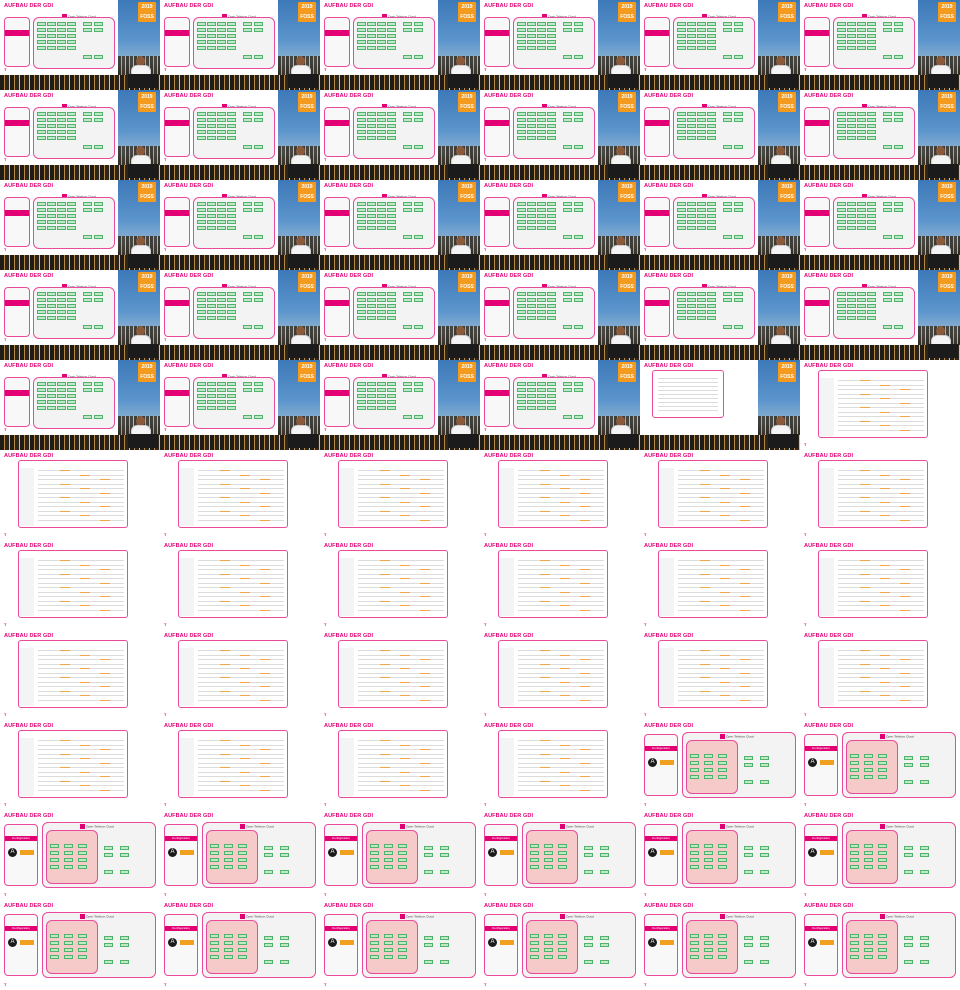 The width and height of the screenshot is (960, 990). What do you see at coordinates (80, 585) in the screenshot?
I see `thumbnail-37: AUFBAU DER GDI T` at bounding box center [80, 585].